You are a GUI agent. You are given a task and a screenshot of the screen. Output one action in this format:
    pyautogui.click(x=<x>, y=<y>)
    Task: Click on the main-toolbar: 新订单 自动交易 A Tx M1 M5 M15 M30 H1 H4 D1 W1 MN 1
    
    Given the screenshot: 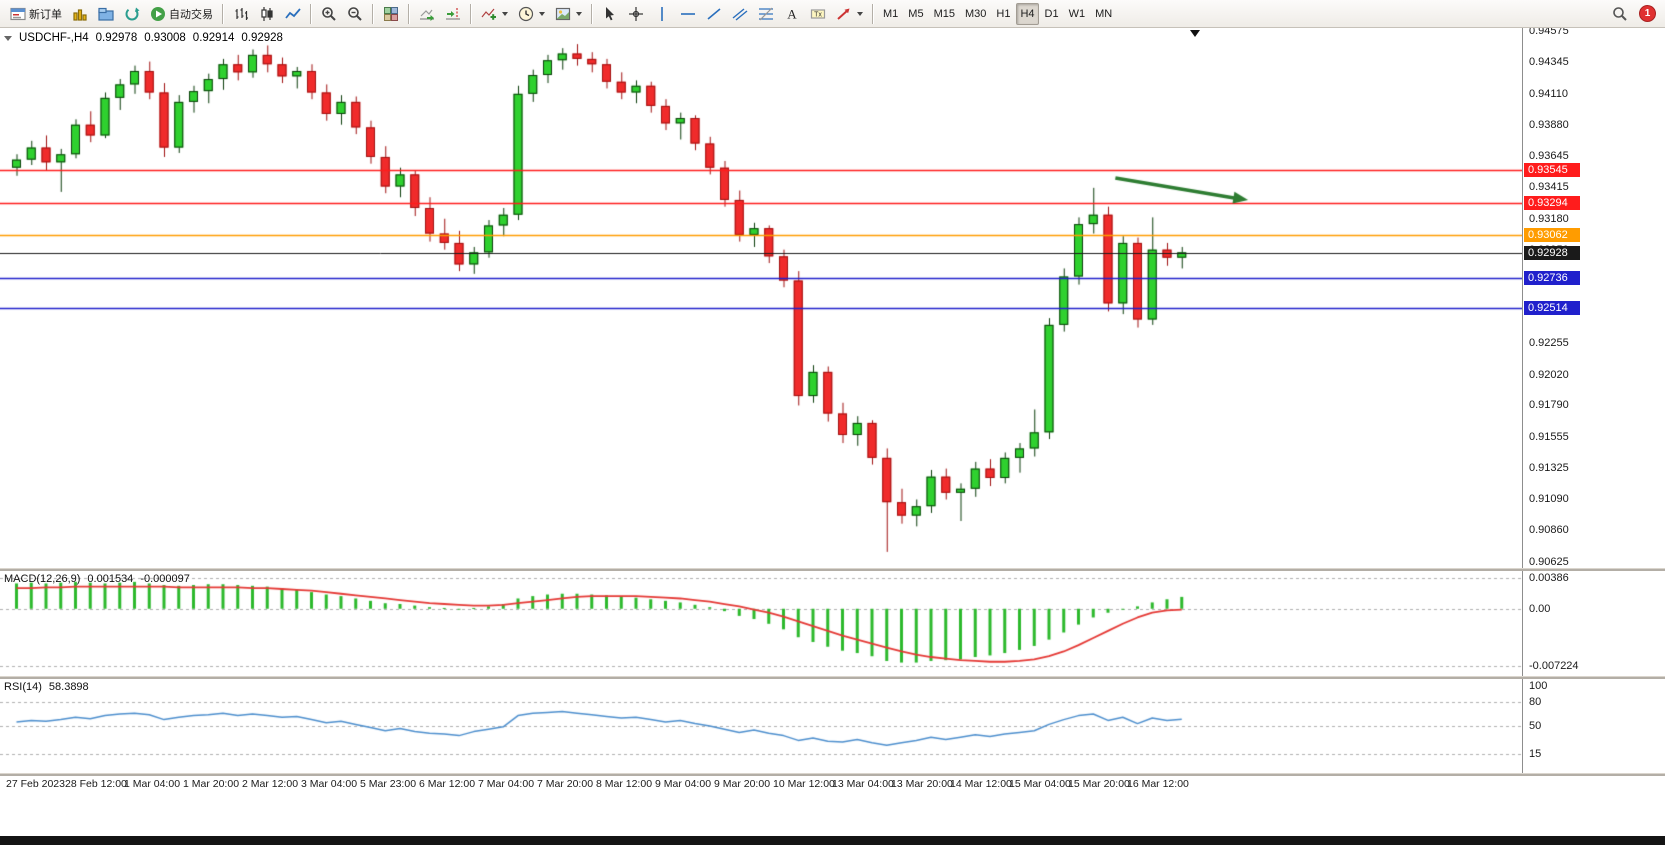 What is the action you would take?
    pyautogui.click(x=832, y=14)
    